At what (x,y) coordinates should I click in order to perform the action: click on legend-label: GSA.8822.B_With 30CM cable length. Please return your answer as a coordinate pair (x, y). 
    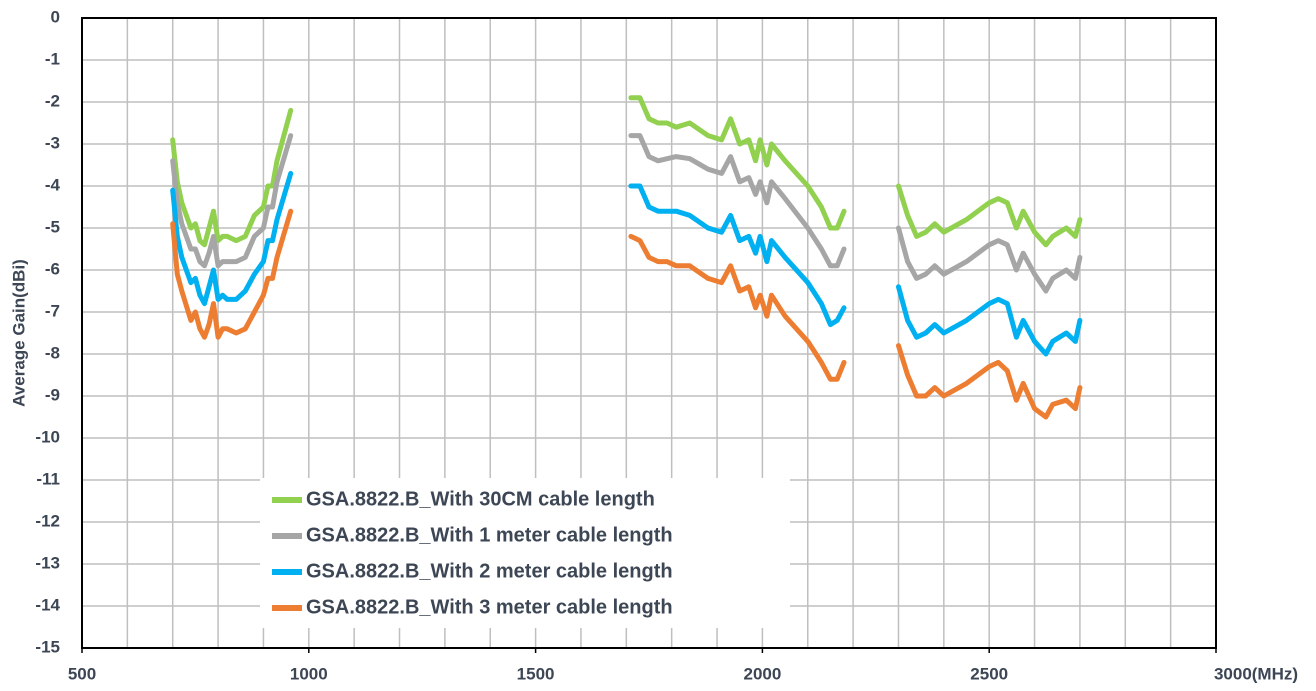
    Looking at the image, I should click on (480, 499).